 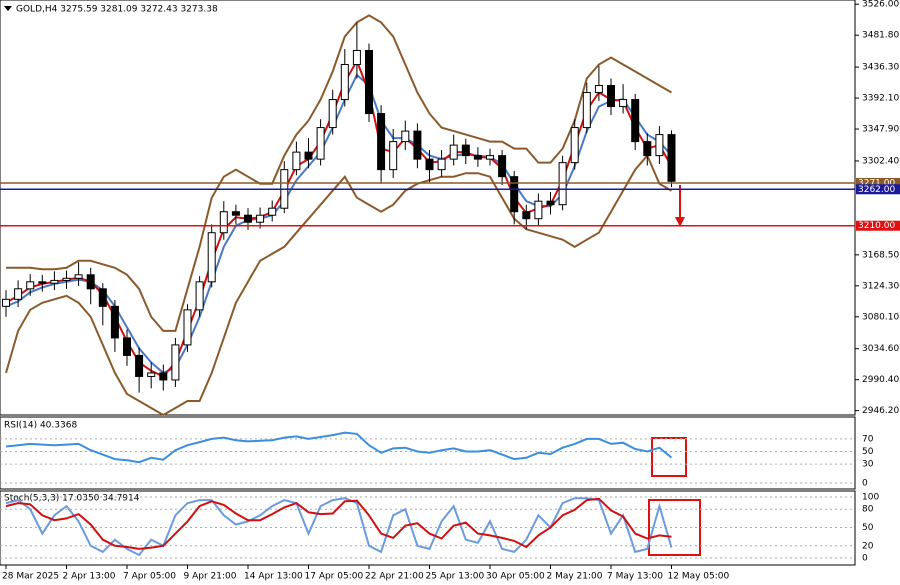 I want to click on x-tick-label: 2 Apr 13:00, so click(x=89, y=577).